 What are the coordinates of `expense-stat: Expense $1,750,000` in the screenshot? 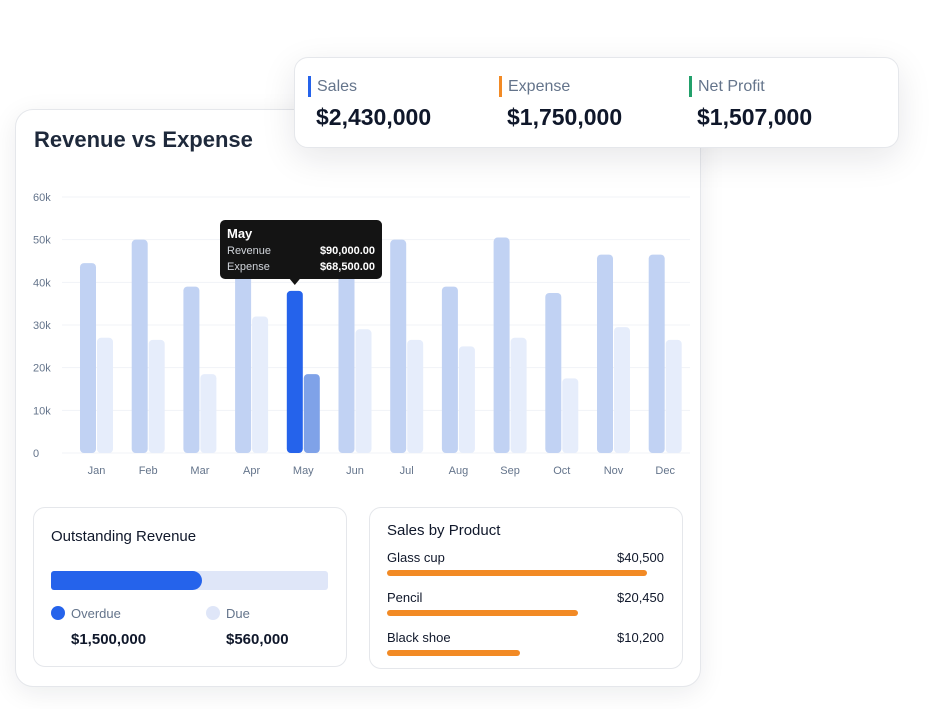 It's located at (560, 103).